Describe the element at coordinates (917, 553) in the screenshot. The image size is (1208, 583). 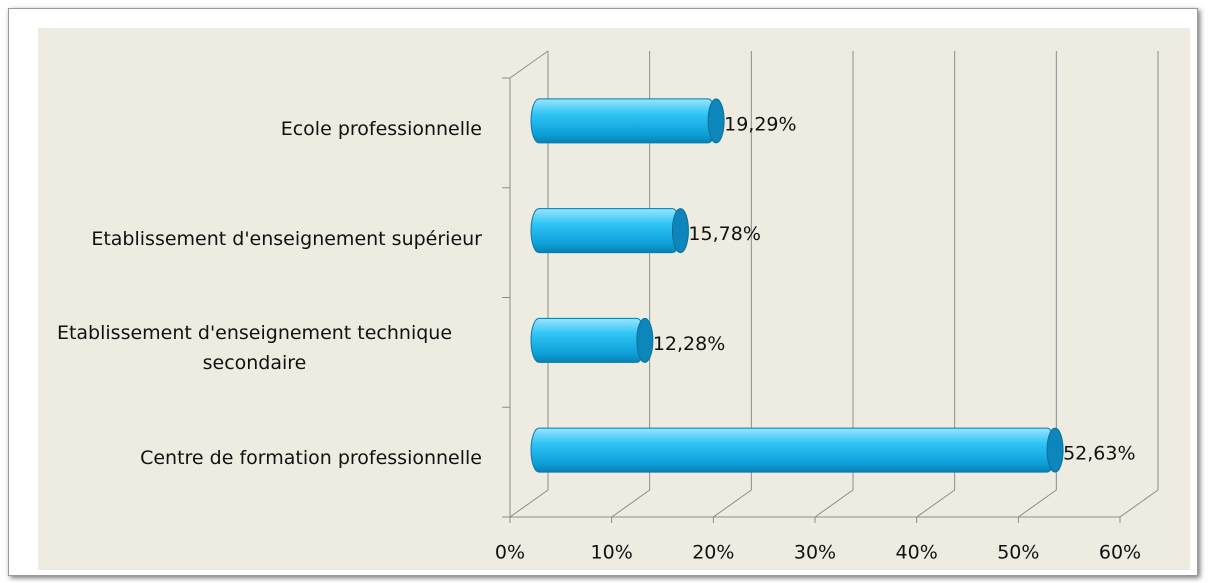
I see `x-tick-label: 40%` at that location.